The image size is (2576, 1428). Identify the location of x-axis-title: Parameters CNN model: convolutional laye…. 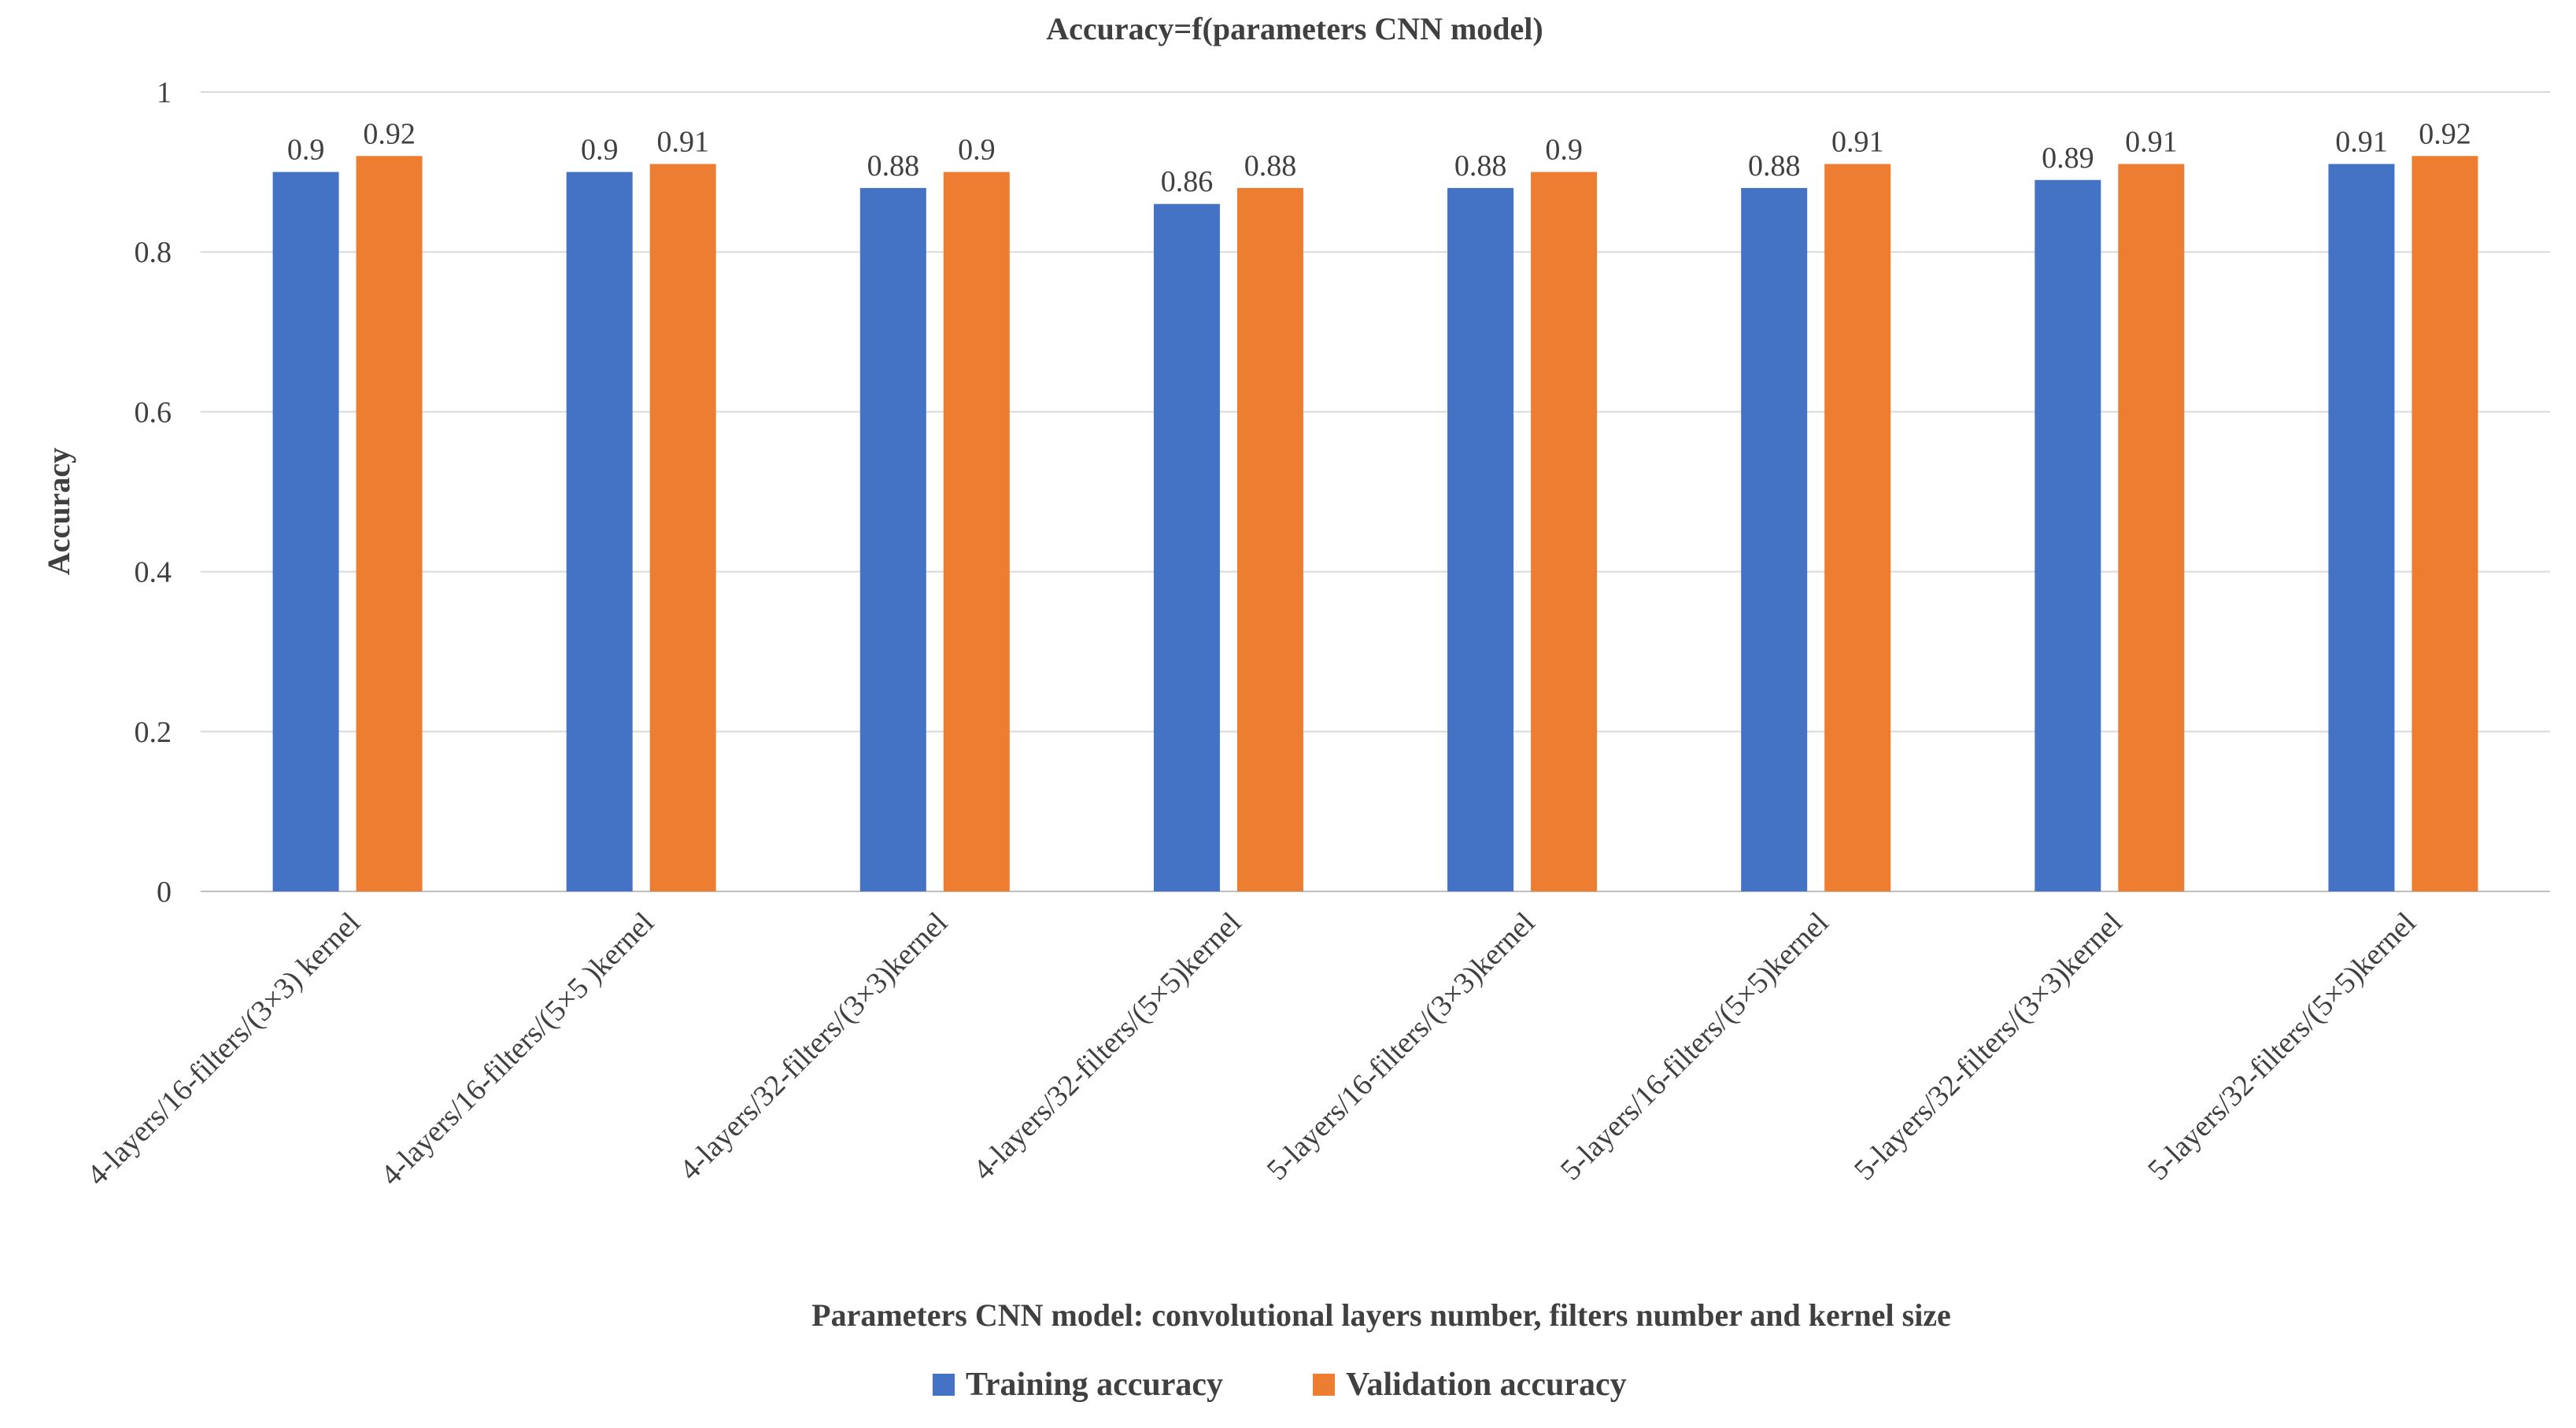
(1381, 1315).